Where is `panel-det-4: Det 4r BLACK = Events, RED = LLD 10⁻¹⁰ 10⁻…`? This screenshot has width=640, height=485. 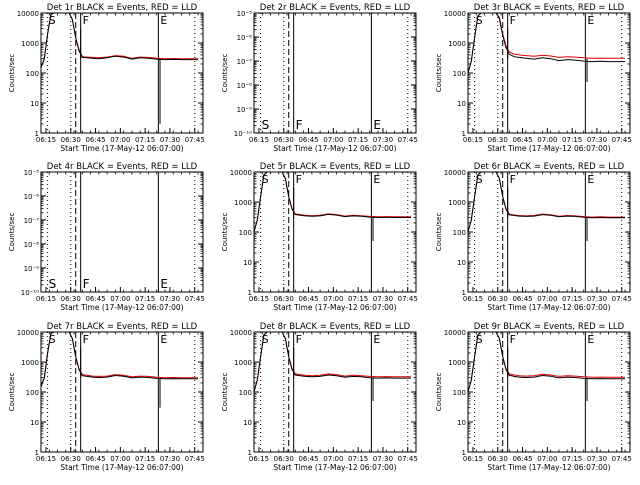 panel-det-4: Det 4r BLACK = Events, RED = LLD 10⁻¹⁰ 10⁻… is located at coordinates (106, 237).